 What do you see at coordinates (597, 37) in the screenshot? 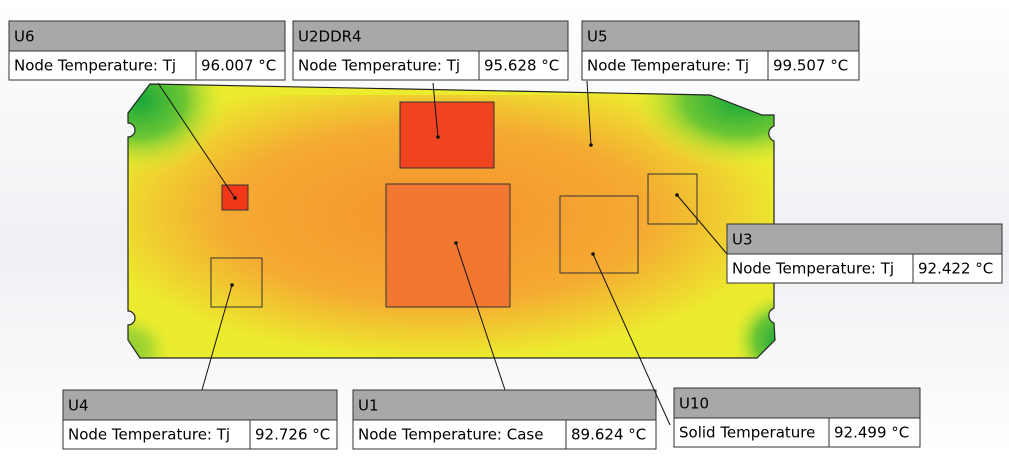
I see `callout-title: U5` at bounding box center [597, 37].